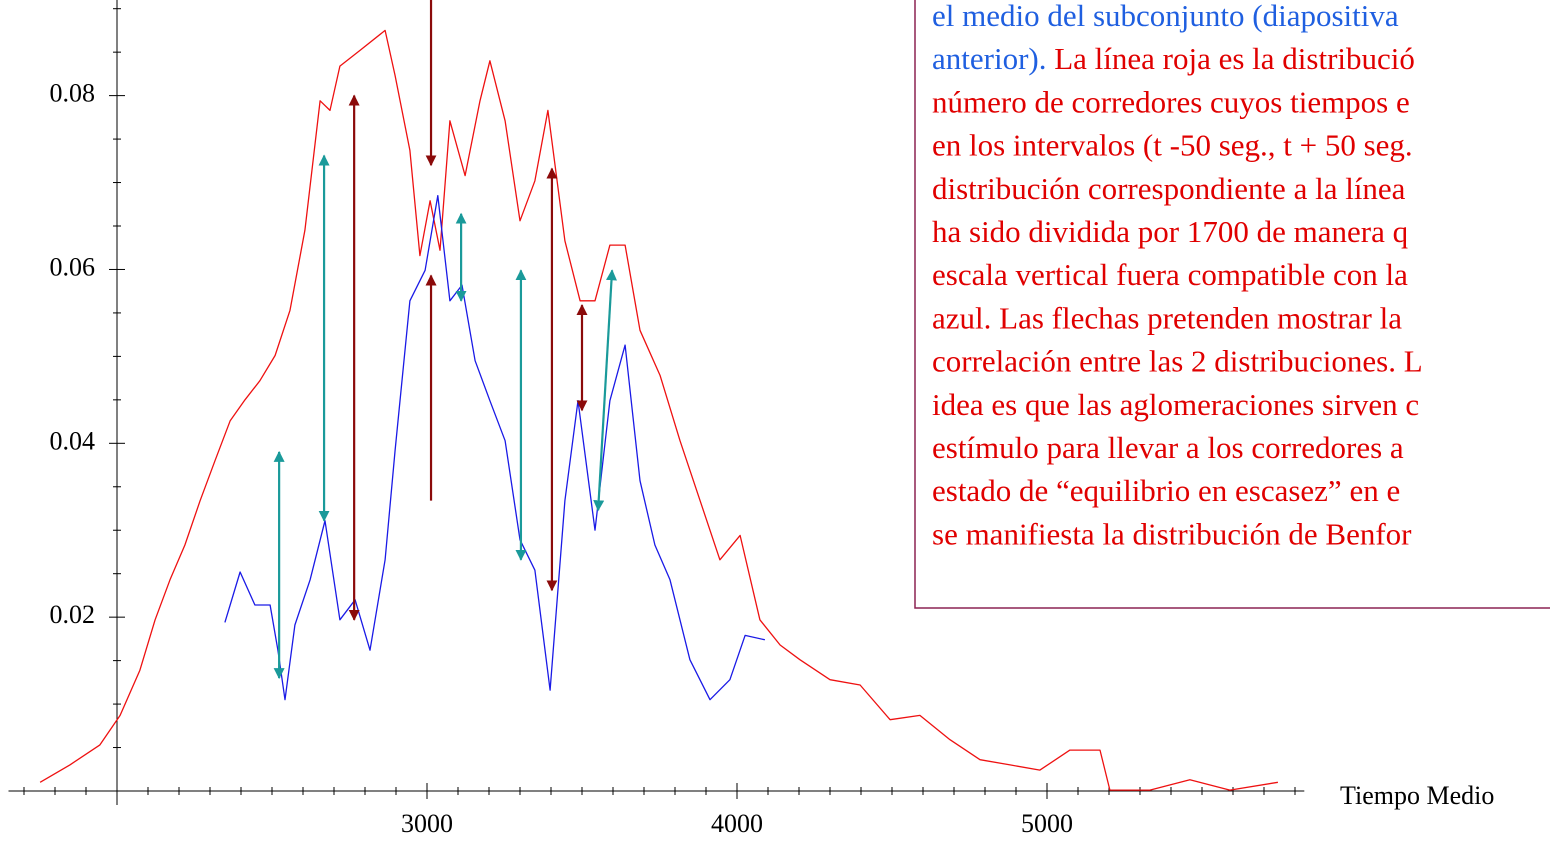 The width and height of the screenshot is (1550, 844). I want to click on text-segment: idea es que las aglomeraciones sirven c, so click(1175, 404).